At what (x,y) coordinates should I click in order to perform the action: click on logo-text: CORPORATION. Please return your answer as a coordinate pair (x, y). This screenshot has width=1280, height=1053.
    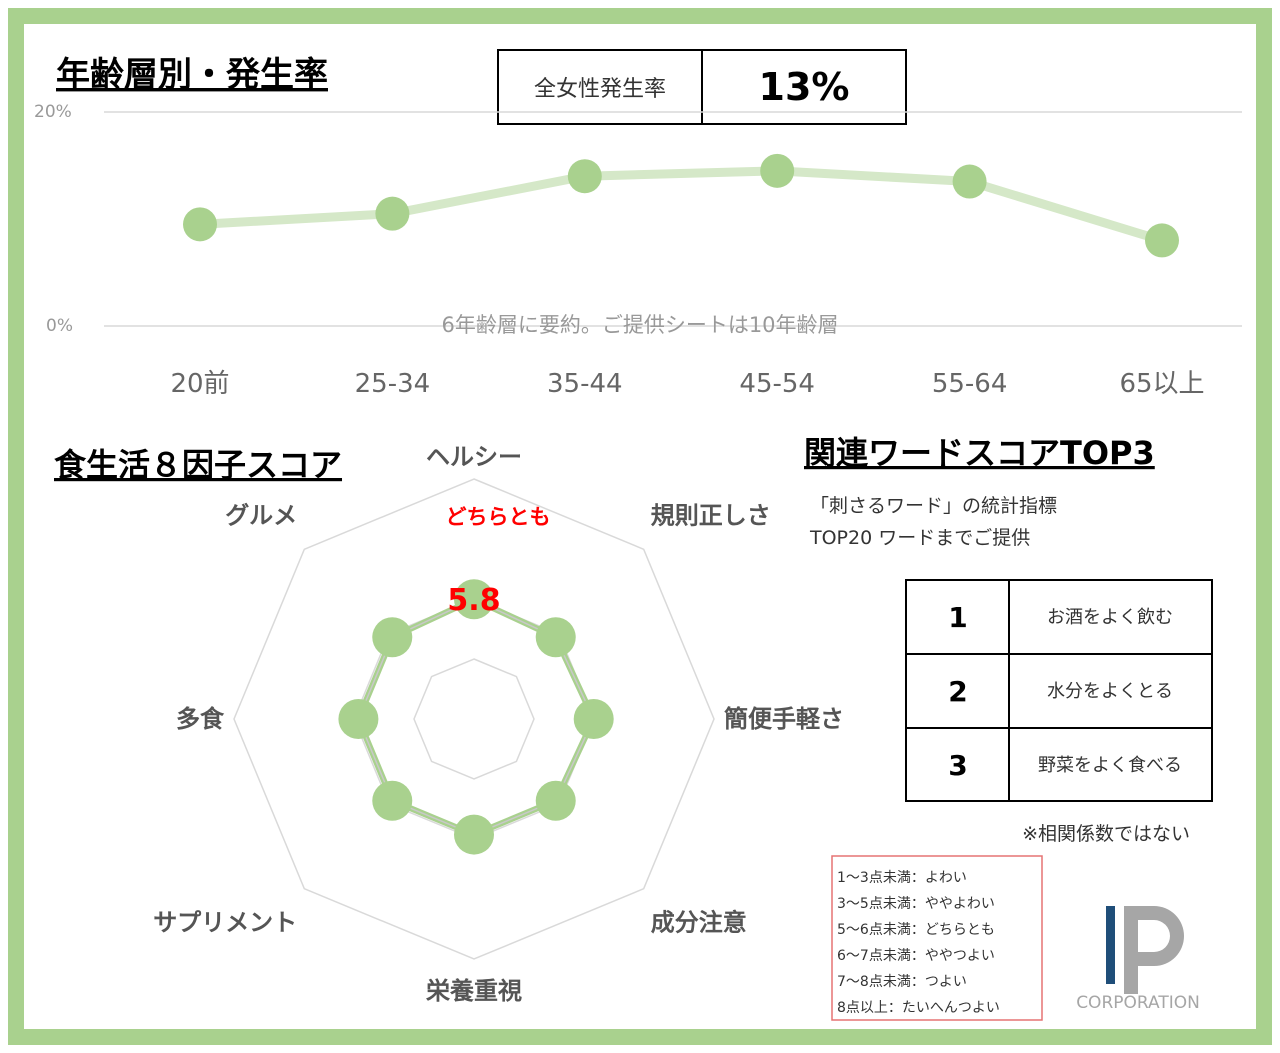
    Looking at the image, I should click on (1138, 1003).